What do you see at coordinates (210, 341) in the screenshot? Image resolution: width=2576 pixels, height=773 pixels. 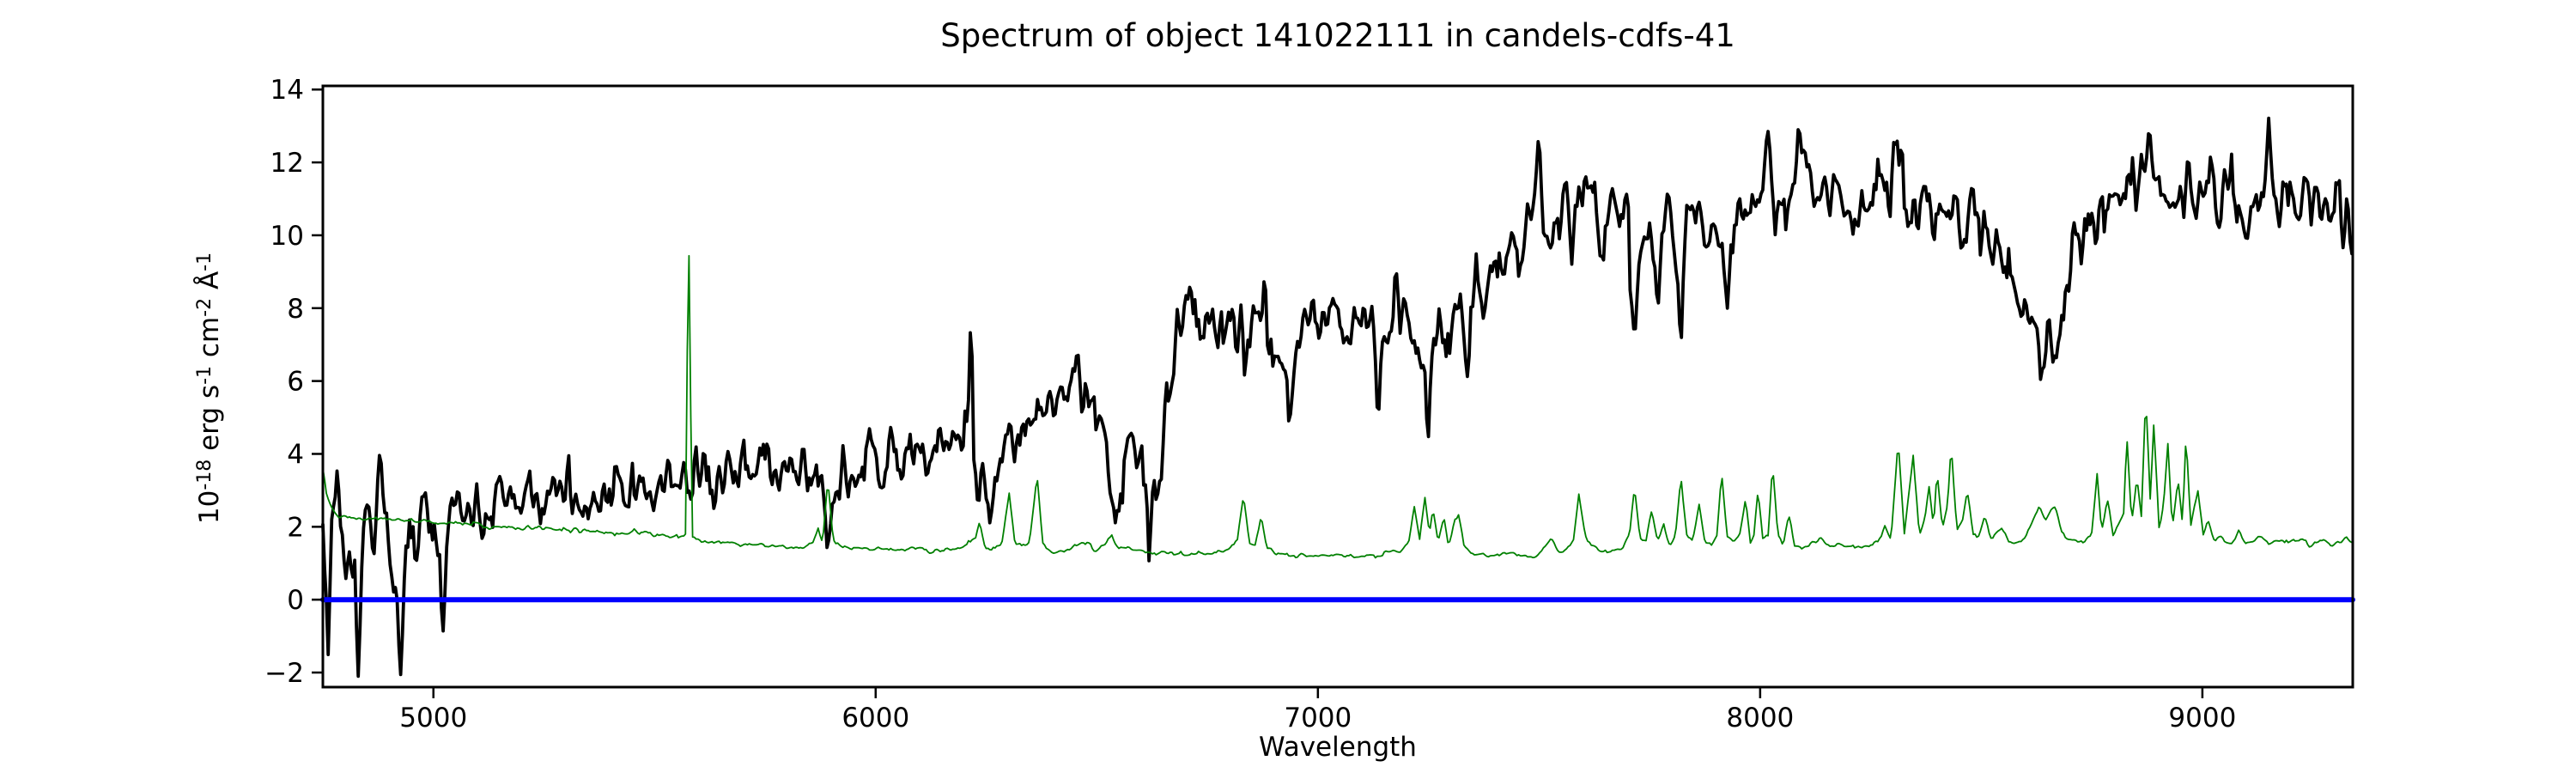 I see `y-axis-label-segment: cm` at bounding box center [210, 341].